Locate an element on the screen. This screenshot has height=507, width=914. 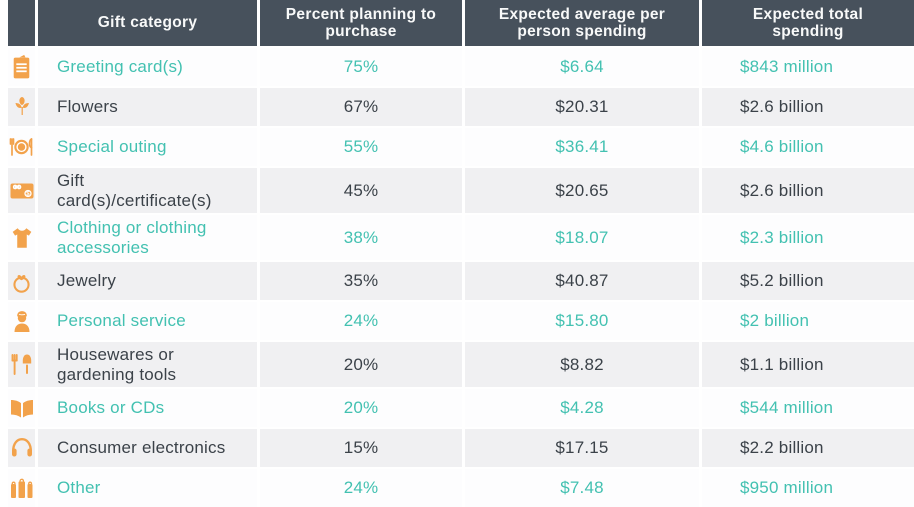
average-spending-cell: $20.65 is located at coordinates (582, 190).